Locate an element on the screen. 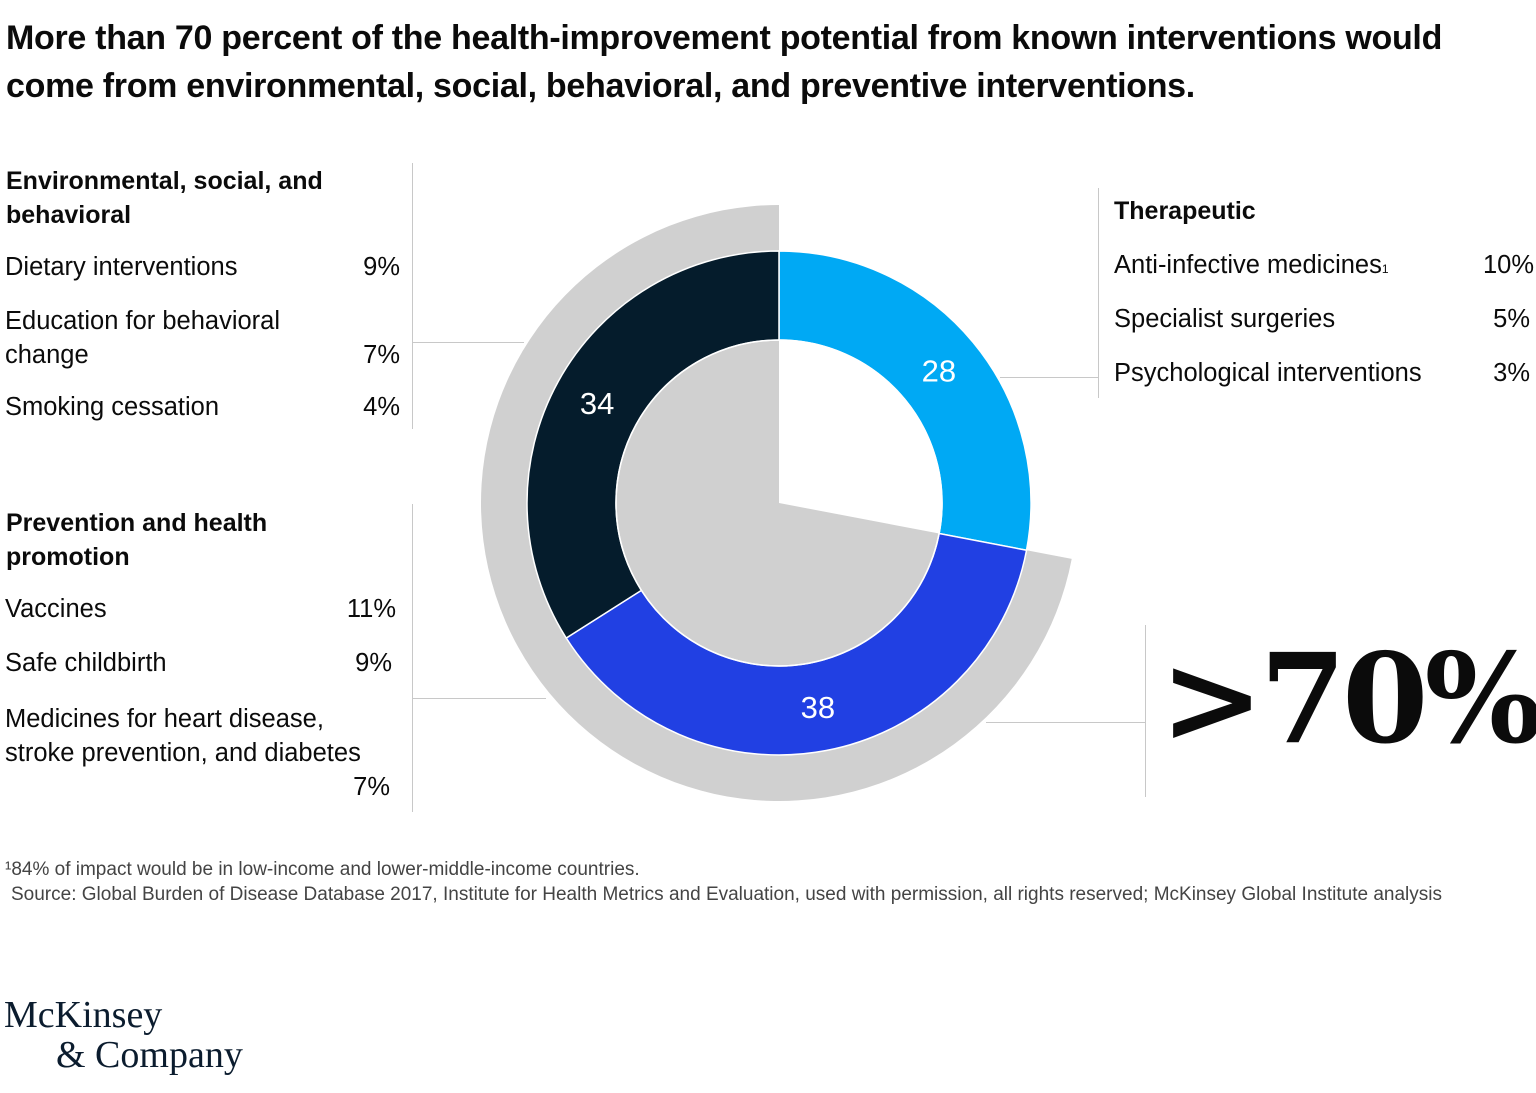 This screenshot has height=1093, width=1536. mckinsey-logo: McKinsey & Company is located at coordinates (123, 1035).